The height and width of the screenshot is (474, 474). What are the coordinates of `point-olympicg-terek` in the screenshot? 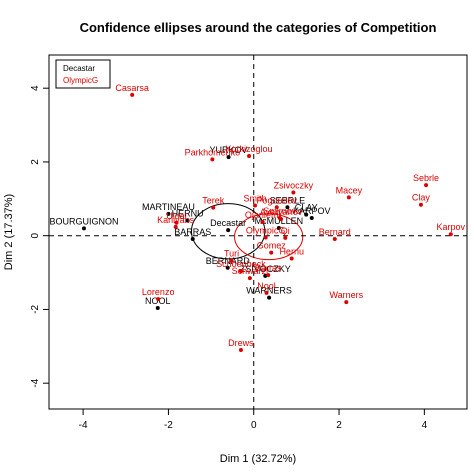 It's located at (213, 207).